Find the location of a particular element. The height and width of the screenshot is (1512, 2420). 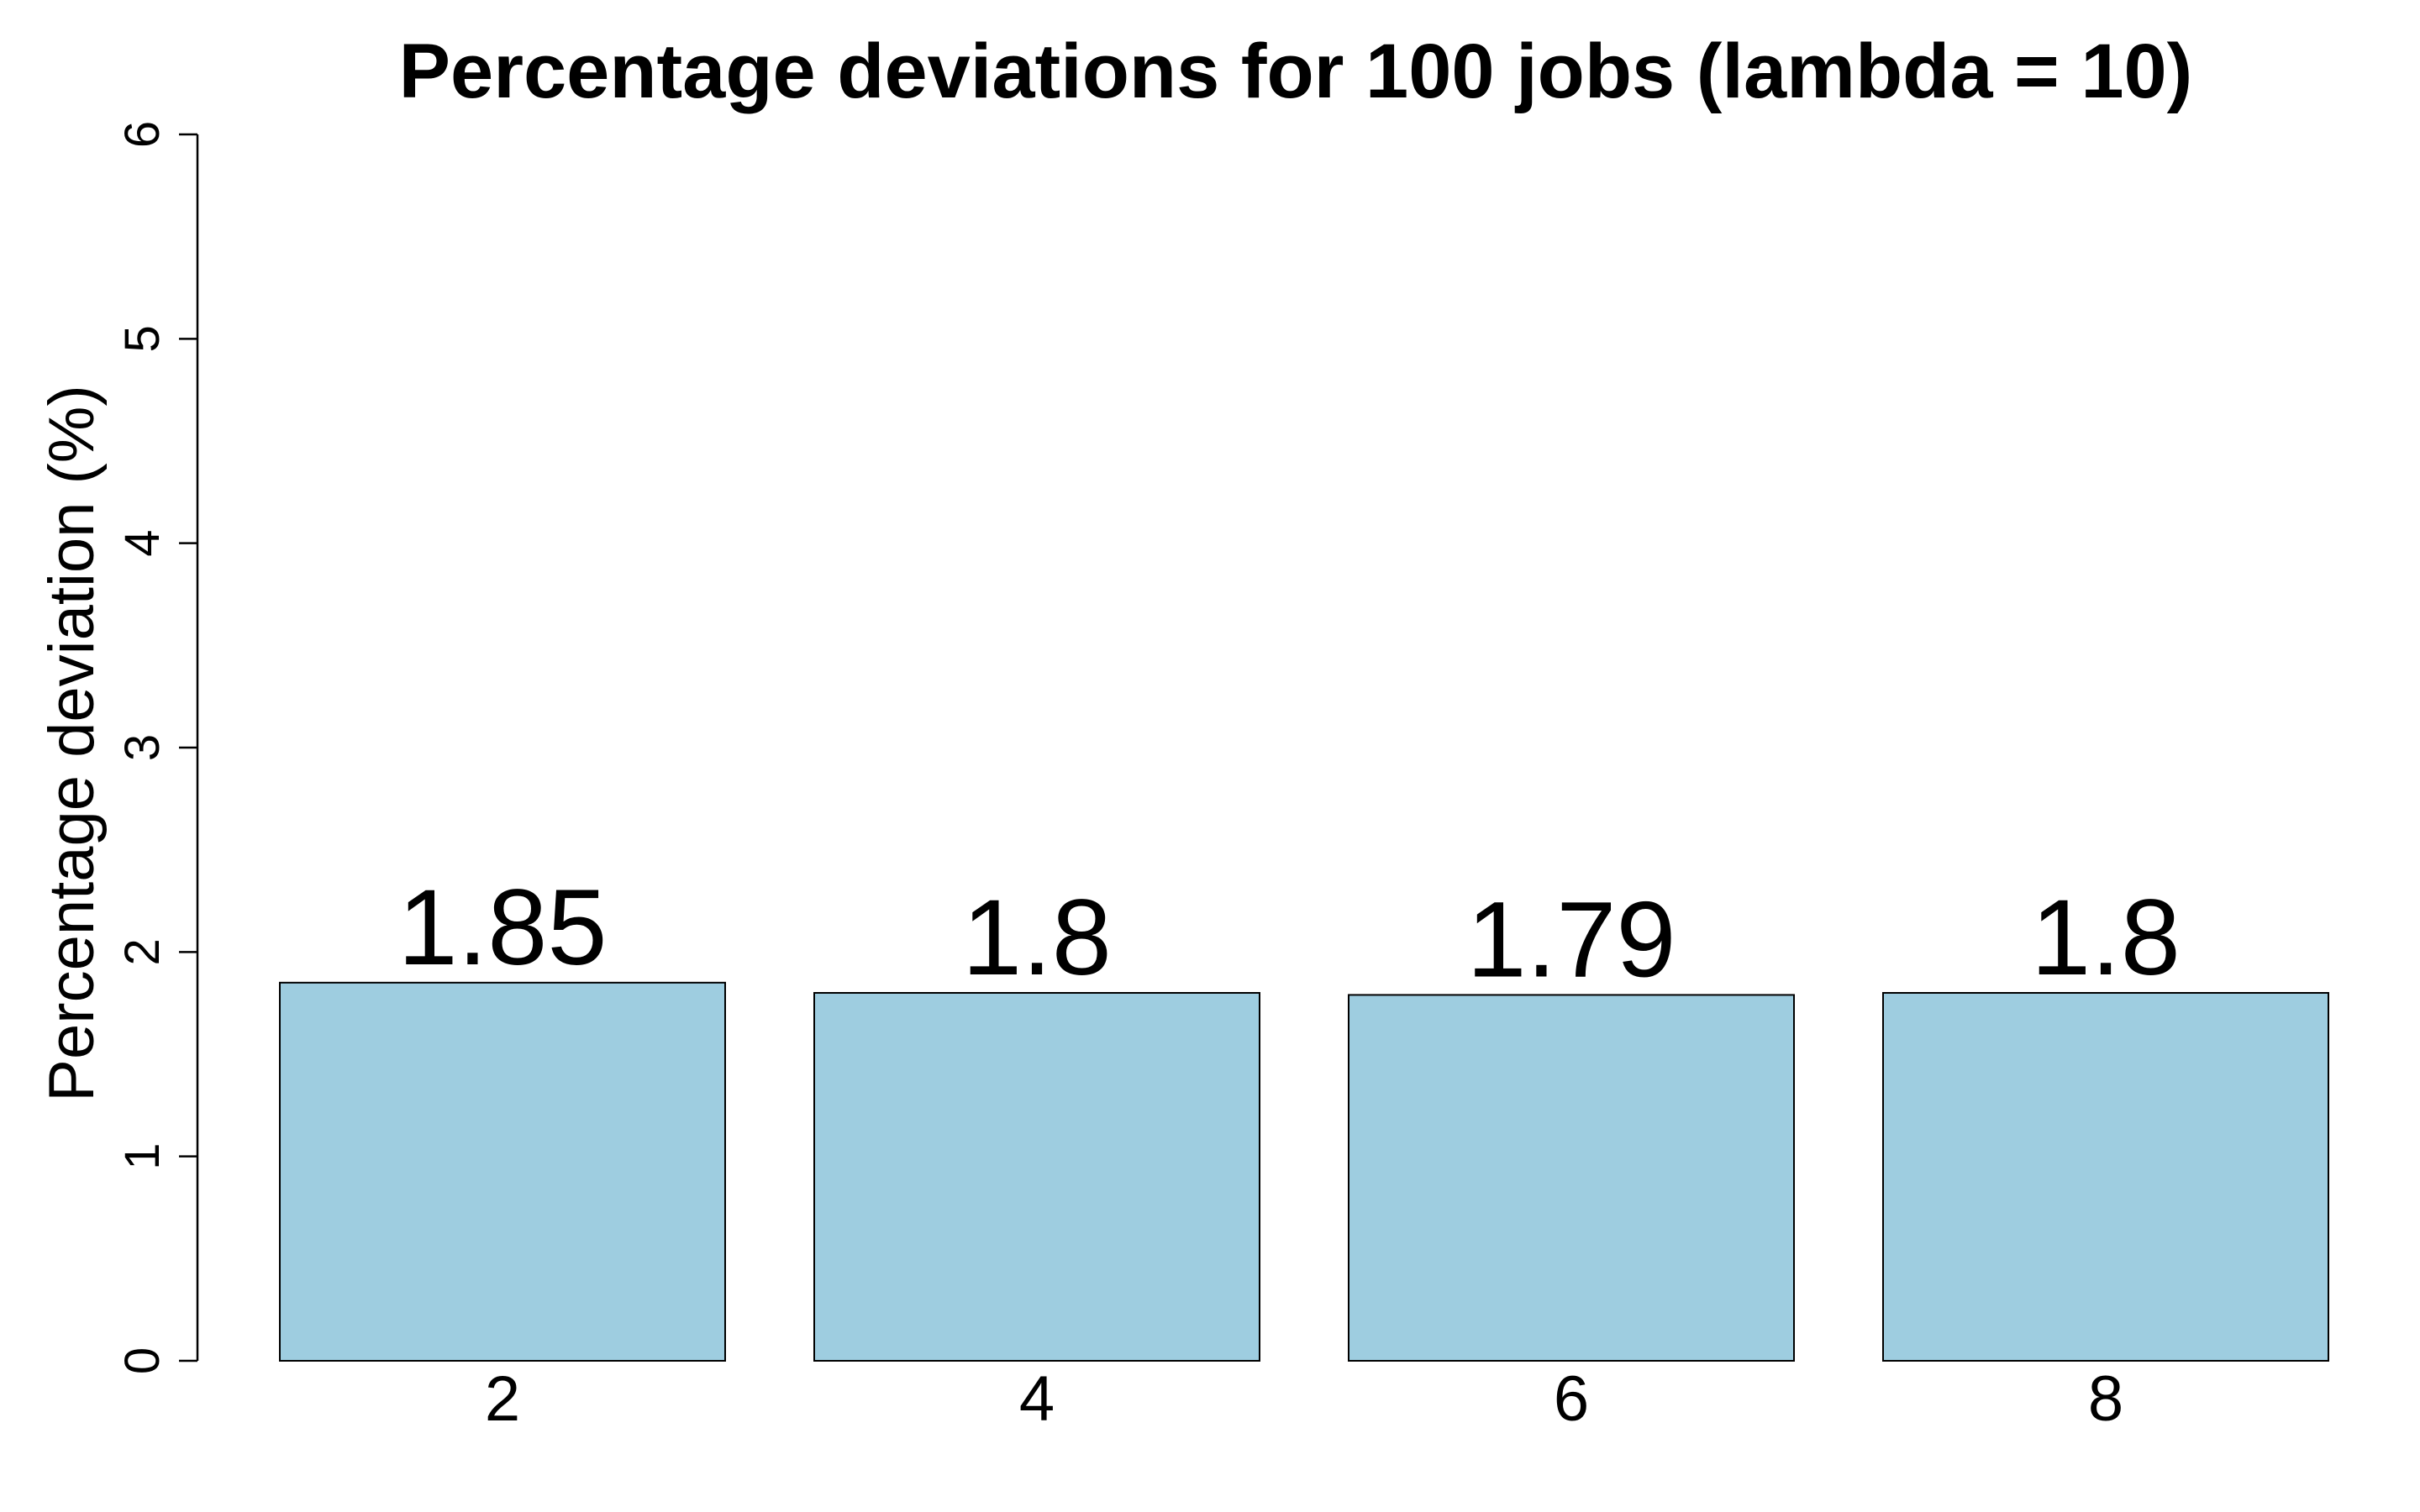

bar-value-label: 1.85 is located at coordinates (502, 928).